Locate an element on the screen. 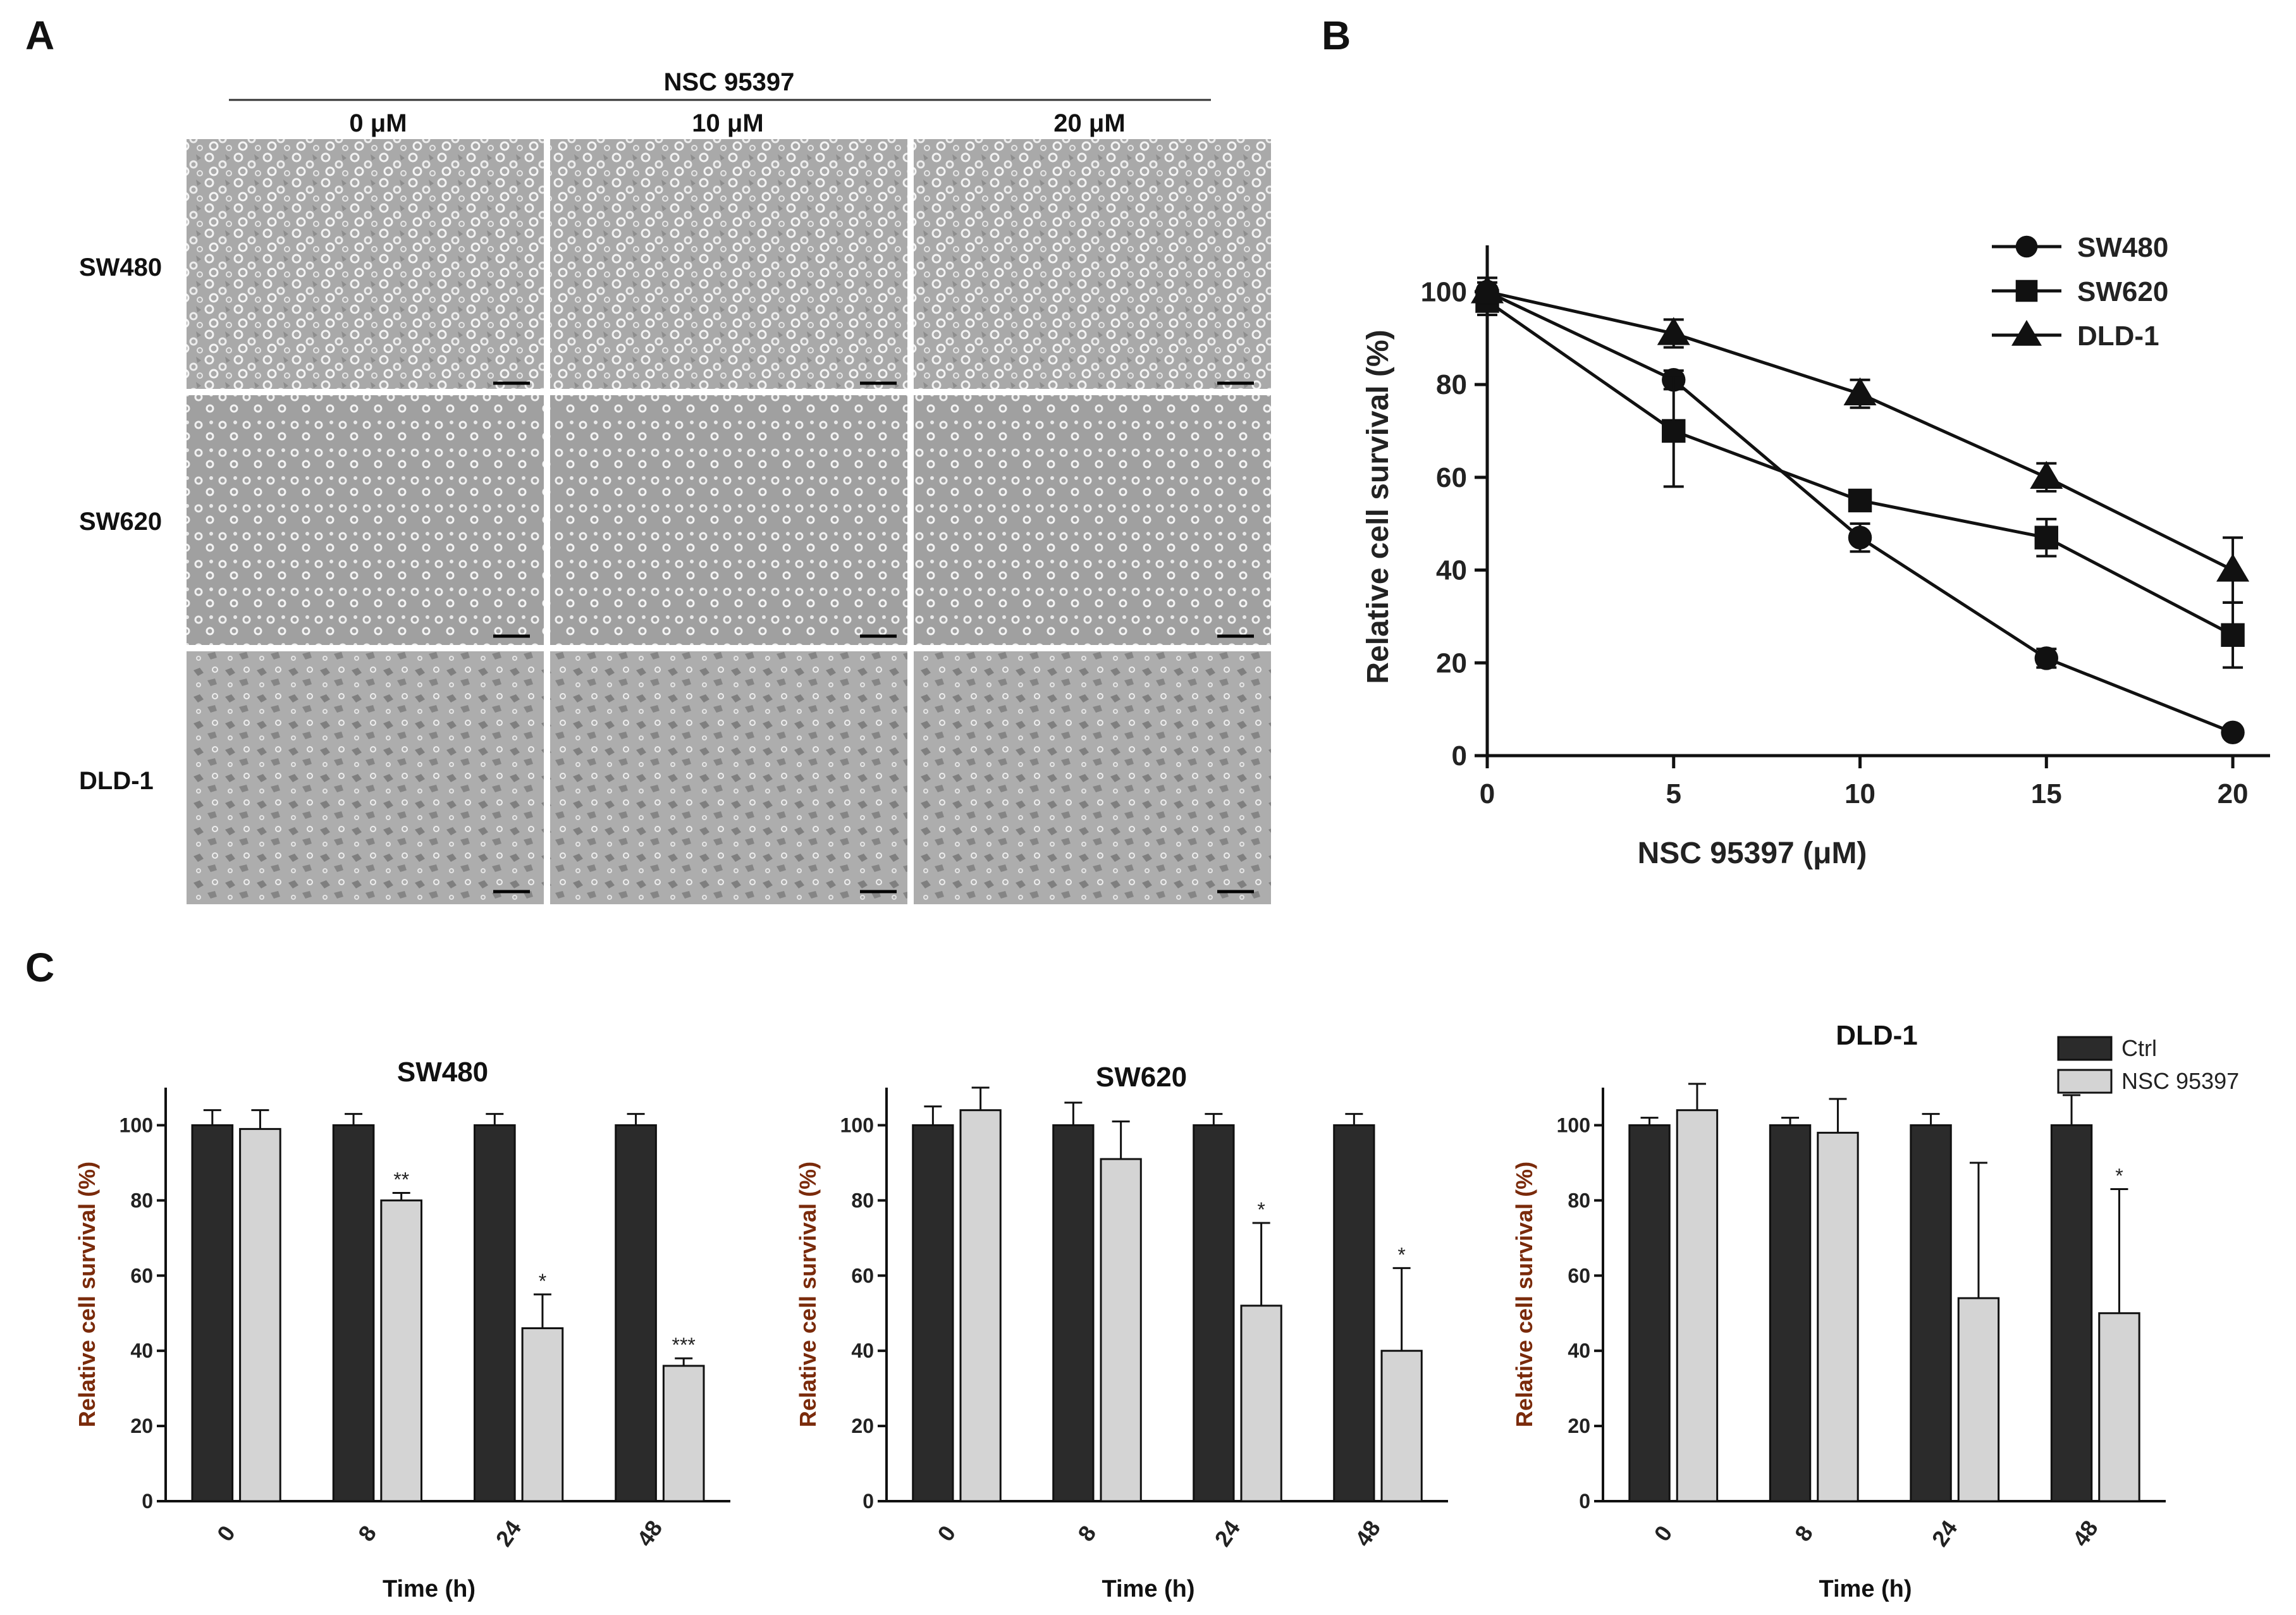 The image size is (2296, 1615). legend-label: SW620 is located at coordinates (2122, 291).